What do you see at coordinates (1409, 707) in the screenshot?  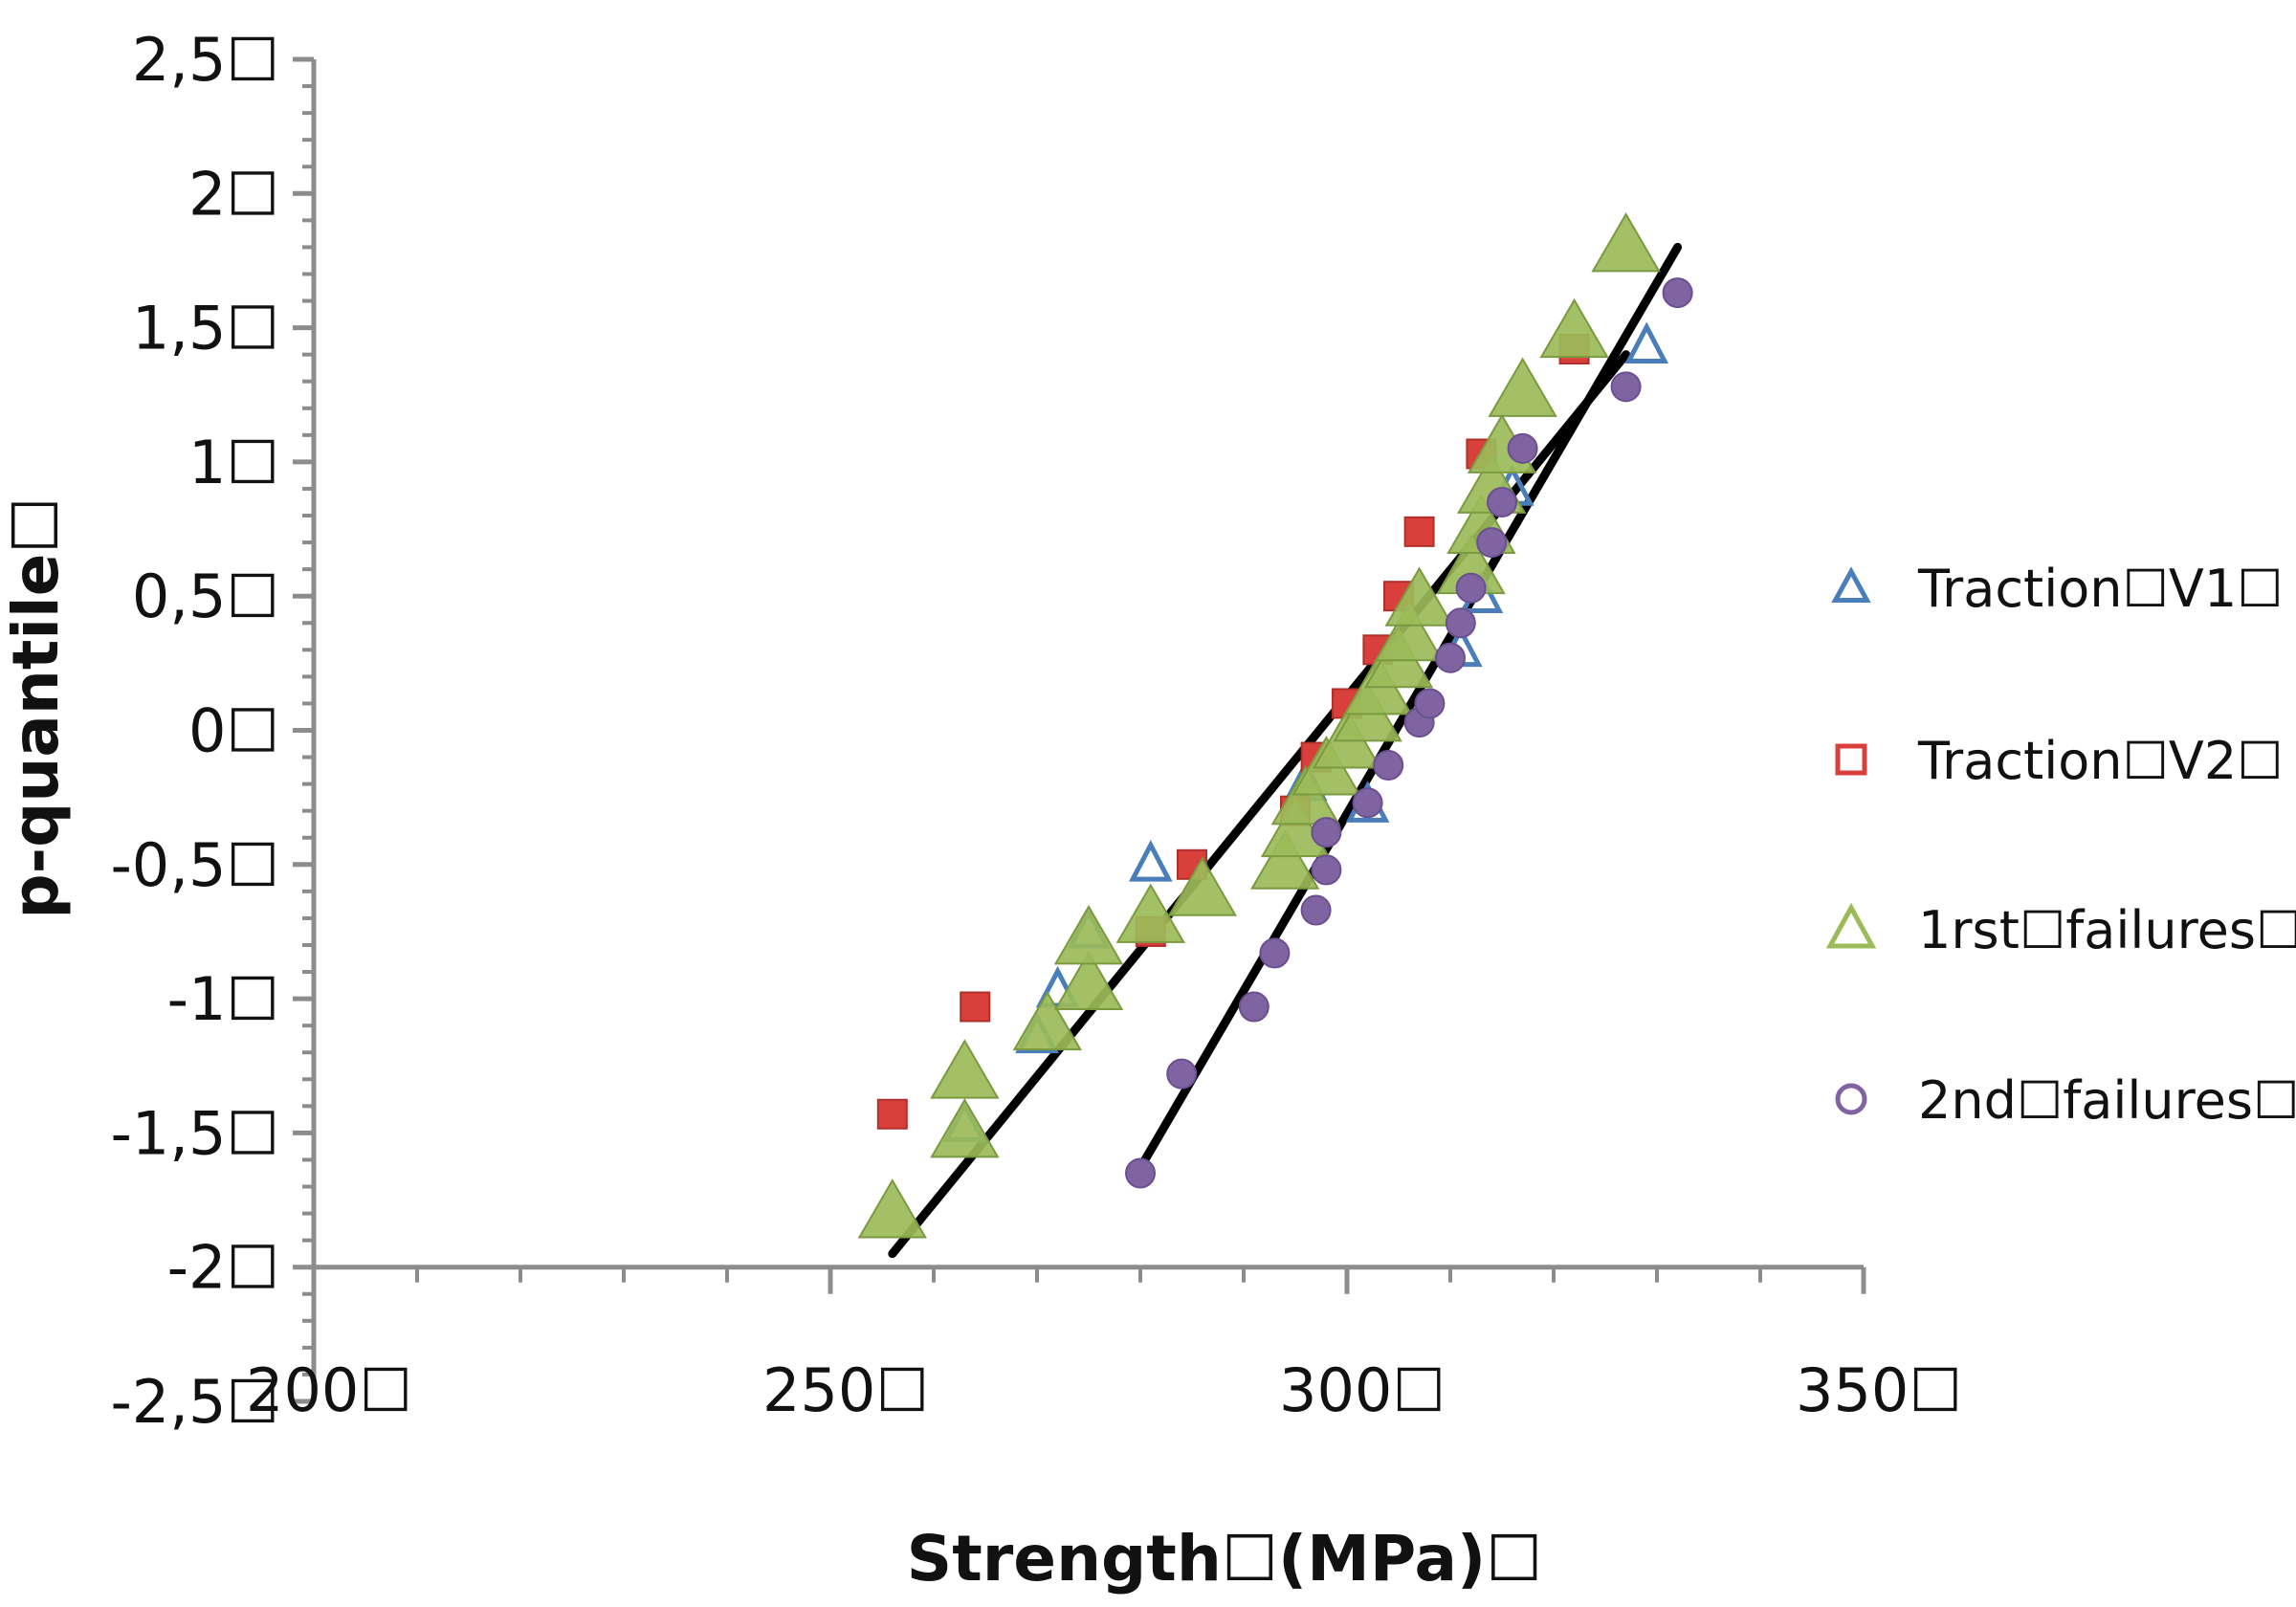 I see `trend-line` at bounding box center [1409, 707].